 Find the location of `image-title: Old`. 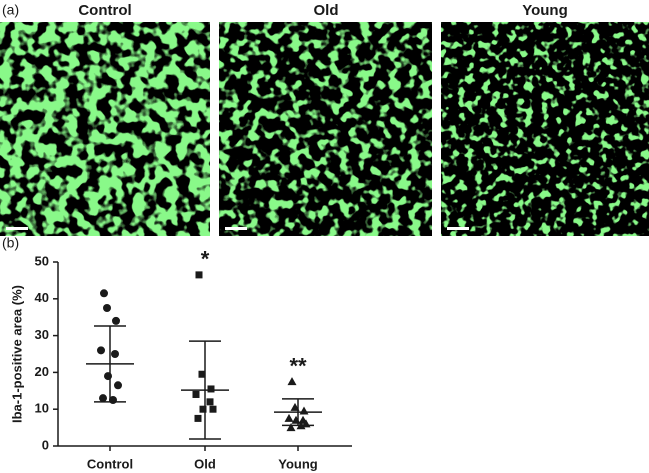

image-title: Old is located at coordinates (326, 10).